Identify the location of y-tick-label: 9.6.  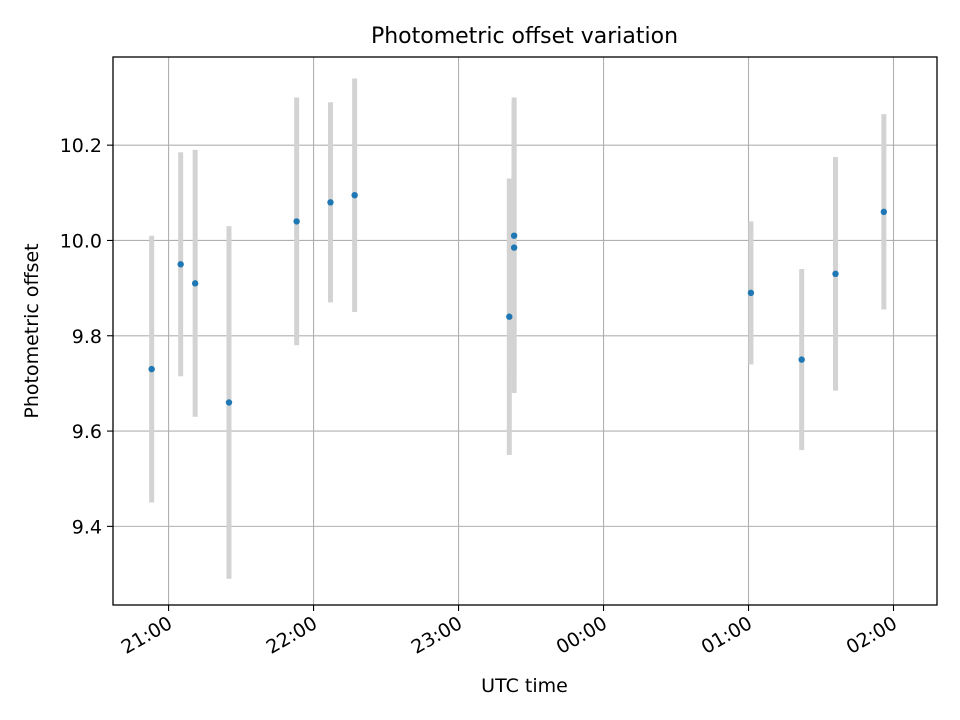
(87, 432).